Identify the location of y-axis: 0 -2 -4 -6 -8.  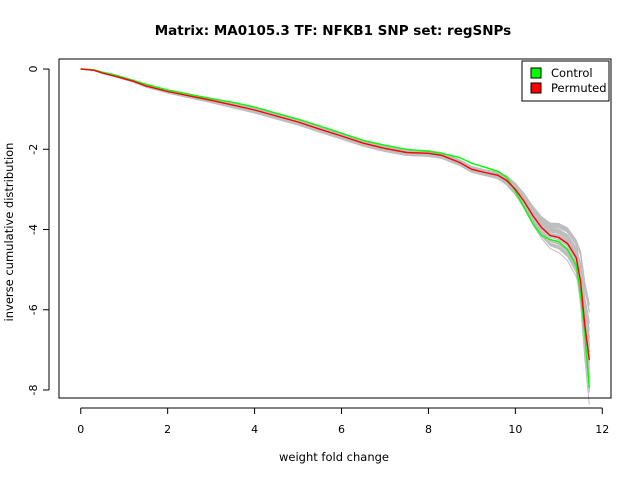
(38, 230).